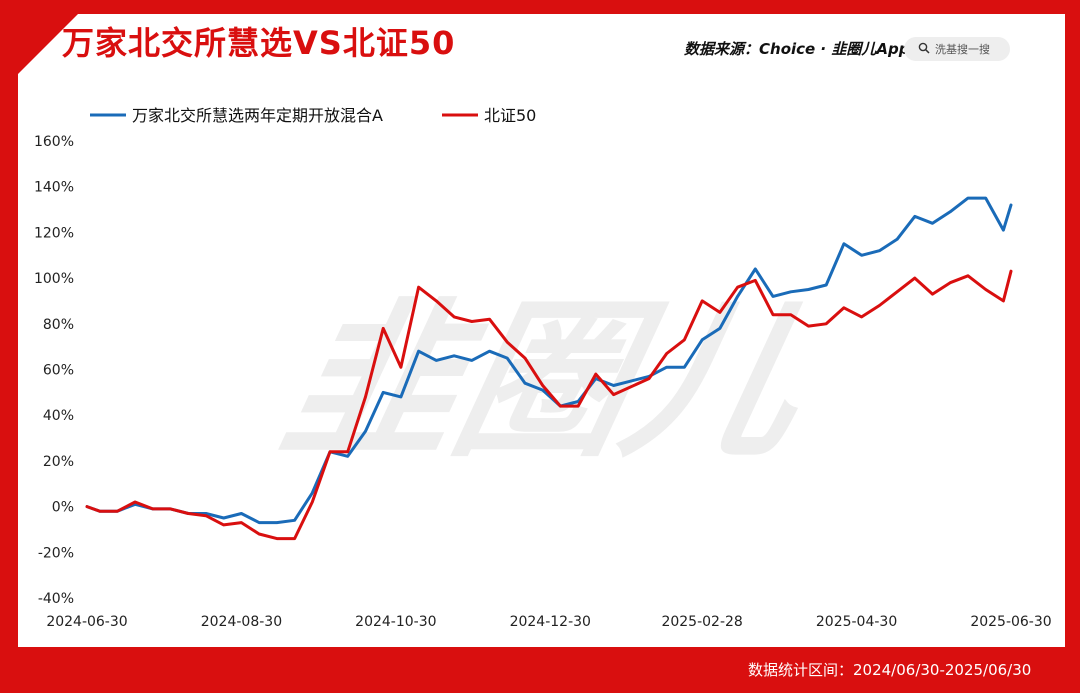 Image resolution: width=1080 pixels, height=693 pixels. Describe the element at coordinates (890, 670) in the screenshot. I see `date-range-footer: 数据统计区间：2024/06/30-2025/06/30` at that location.